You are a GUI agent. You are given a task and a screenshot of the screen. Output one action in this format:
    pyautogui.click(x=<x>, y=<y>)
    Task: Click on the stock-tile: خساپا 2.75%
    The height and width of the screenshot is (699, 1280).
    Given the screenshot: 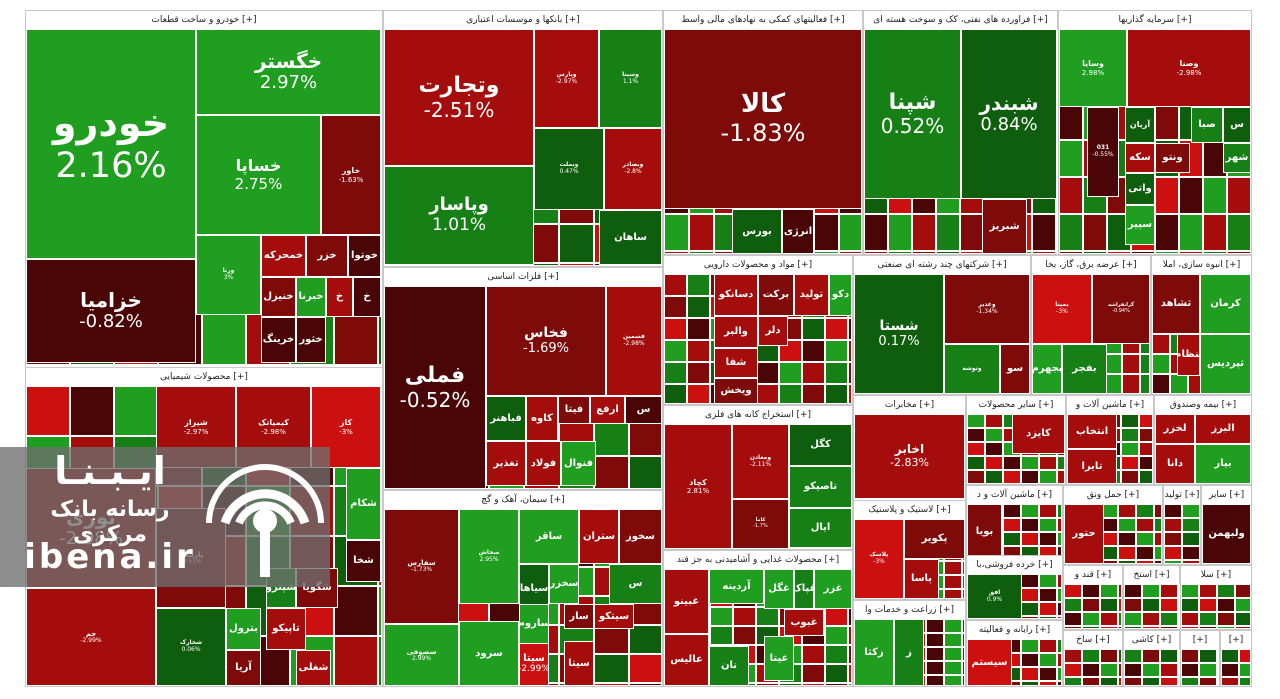 What is the action you would take?
    pyautogui.click(x=258, y=175)
    